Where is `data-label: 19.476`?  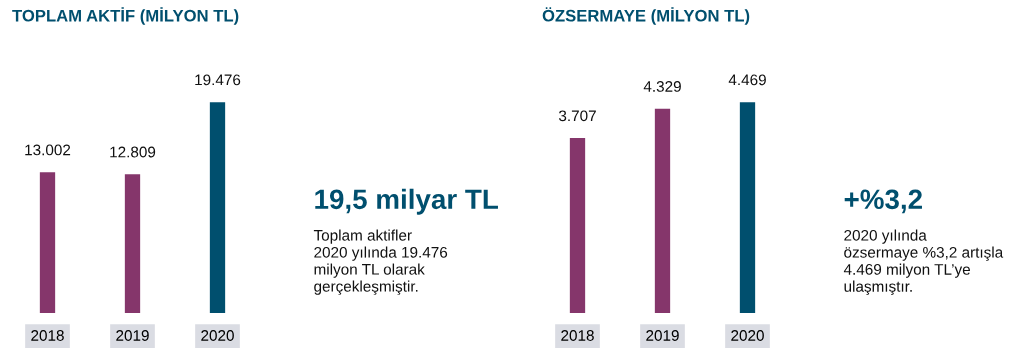 data-label: 19.476 is located at coordinates (218, 80).